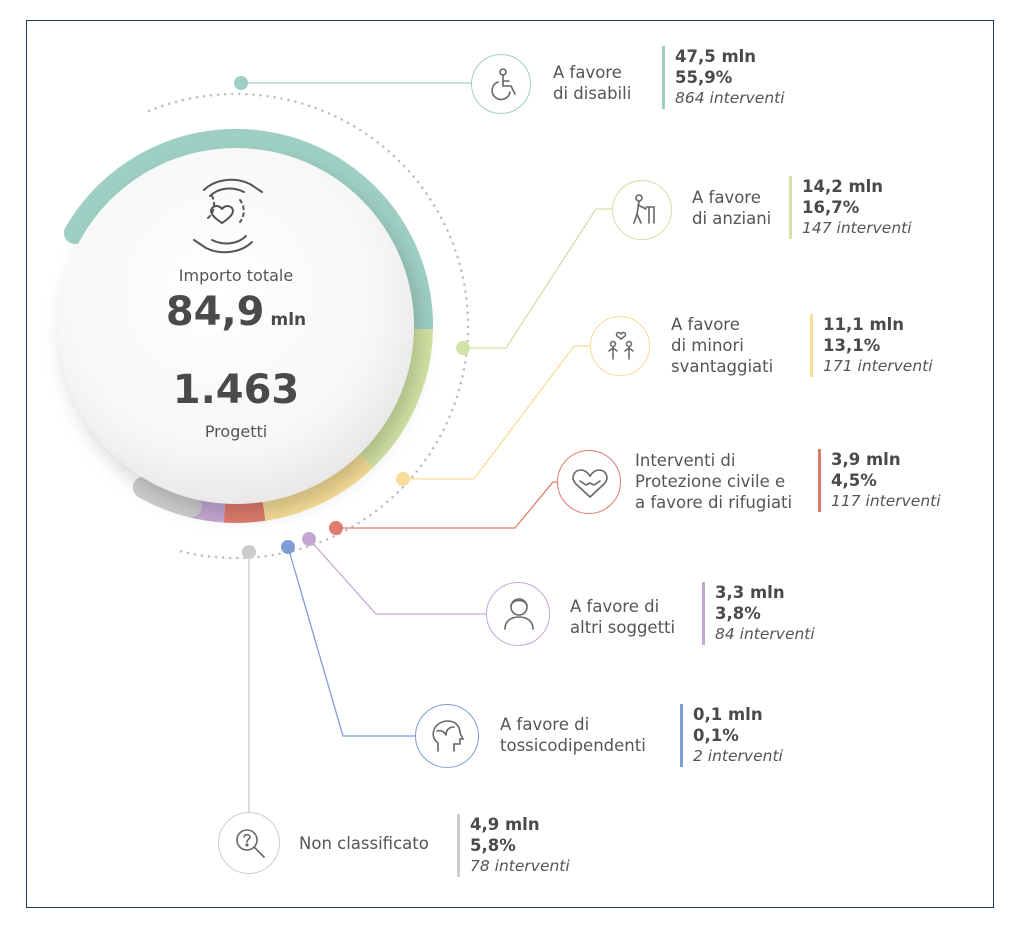 The width and height of the screenshot is (1024, 932). What do you see at coordinates (857, 228) in the screenshot?
I see `category-anziani-interventions: 147 interventi` at bounding box center [857, 228].